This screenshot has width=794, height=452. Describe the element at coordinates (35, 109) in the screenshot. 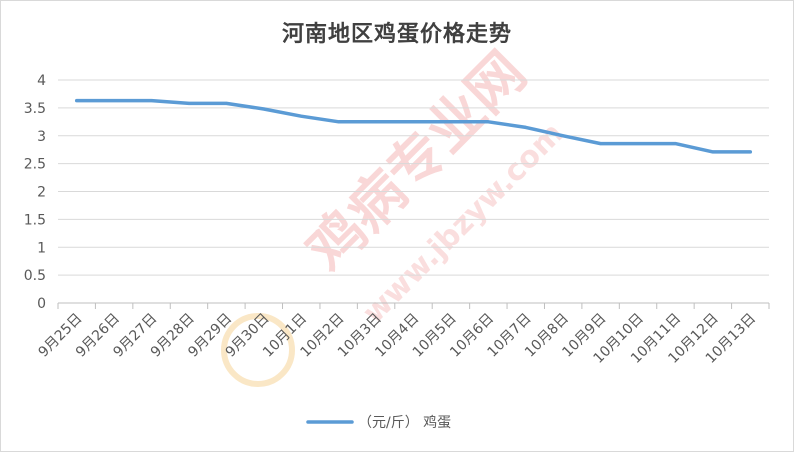

I see `y-tick-label: 3.5` at that location.